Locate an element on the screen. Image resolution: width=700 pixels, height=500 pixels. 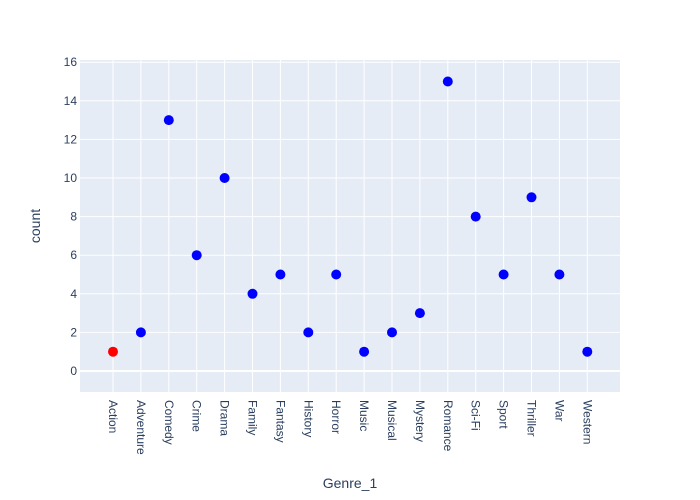
y-tick-label: 8 is located at coordinates (73, 217).